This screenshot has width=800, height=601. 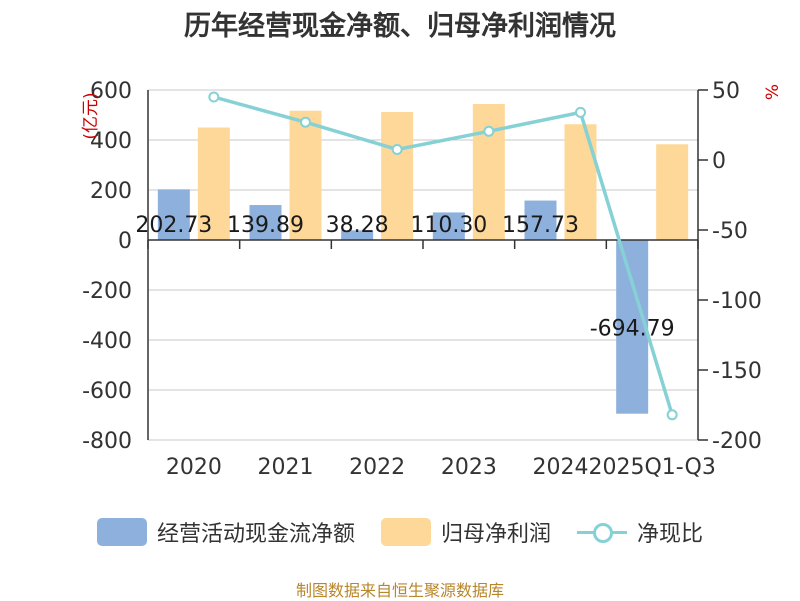 What do you see at coordinates (399, 590) in the screenshot?
I see `source-note: 制图数据来自恒生聚源数据库` at bounding box center [399, 590].